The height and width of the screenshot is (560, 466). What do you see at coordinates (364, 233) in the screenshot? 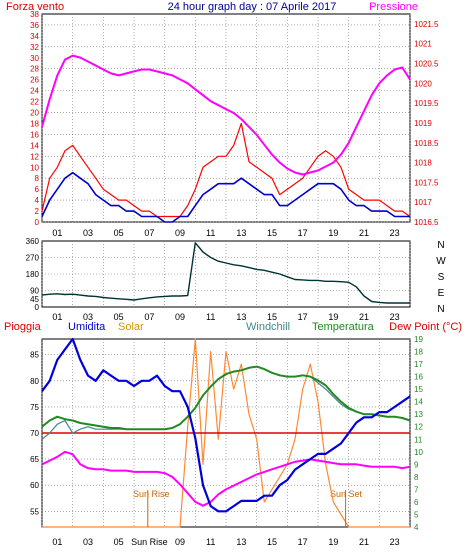
I see `wind-x-tick-label: 21` at bounding box center [364, 233].